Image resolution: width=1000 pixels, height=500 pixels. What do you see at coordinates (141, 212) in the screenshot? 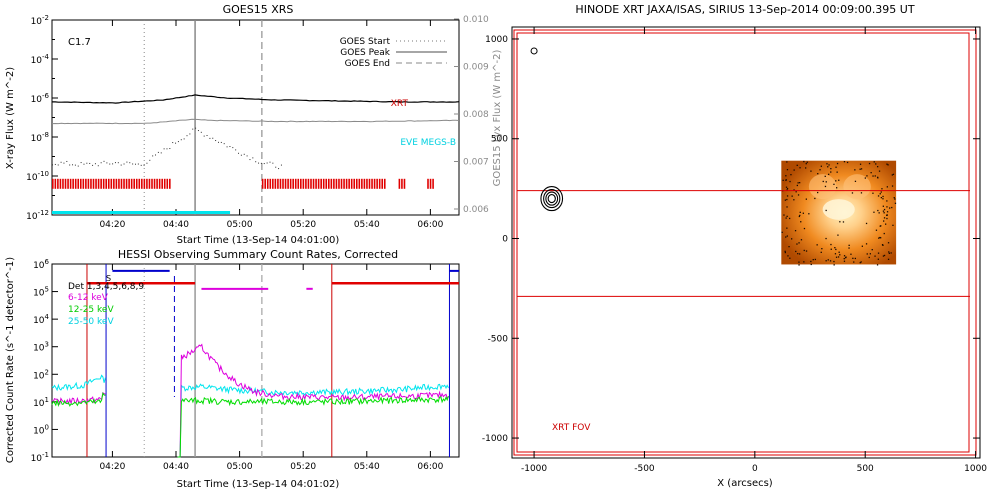
I see `eve-coverage-bar` at bounding box center [141, 212].